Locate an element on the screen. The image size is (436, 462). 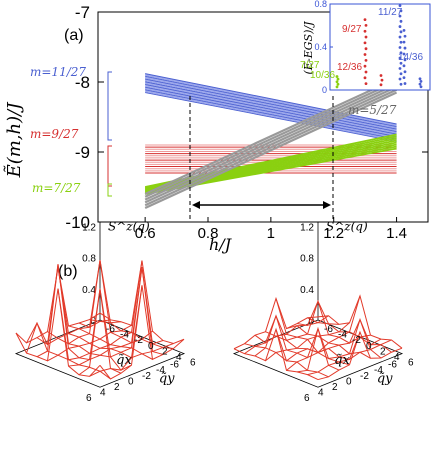
y-axis-label: Ẽ(m,h)/J is located at coordinates (14, 140).